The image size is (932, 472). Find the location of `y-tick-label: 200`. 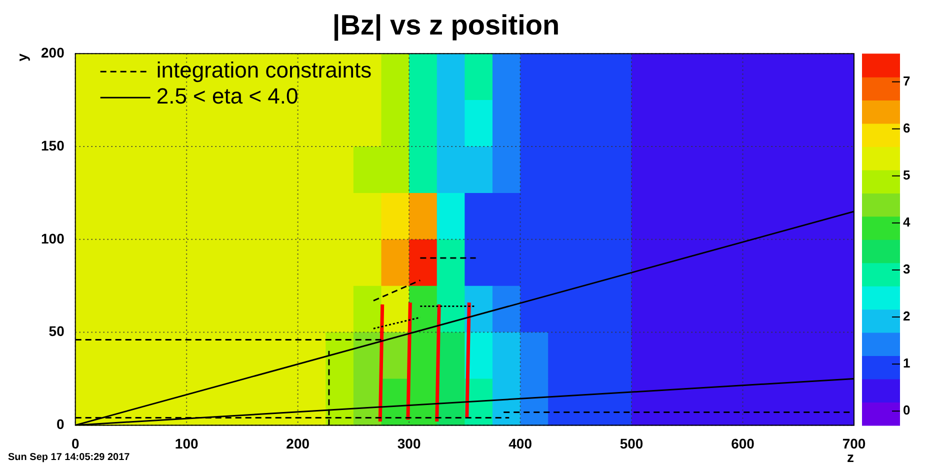

y-tick-label: 200 is located at coordinates (53, 52).